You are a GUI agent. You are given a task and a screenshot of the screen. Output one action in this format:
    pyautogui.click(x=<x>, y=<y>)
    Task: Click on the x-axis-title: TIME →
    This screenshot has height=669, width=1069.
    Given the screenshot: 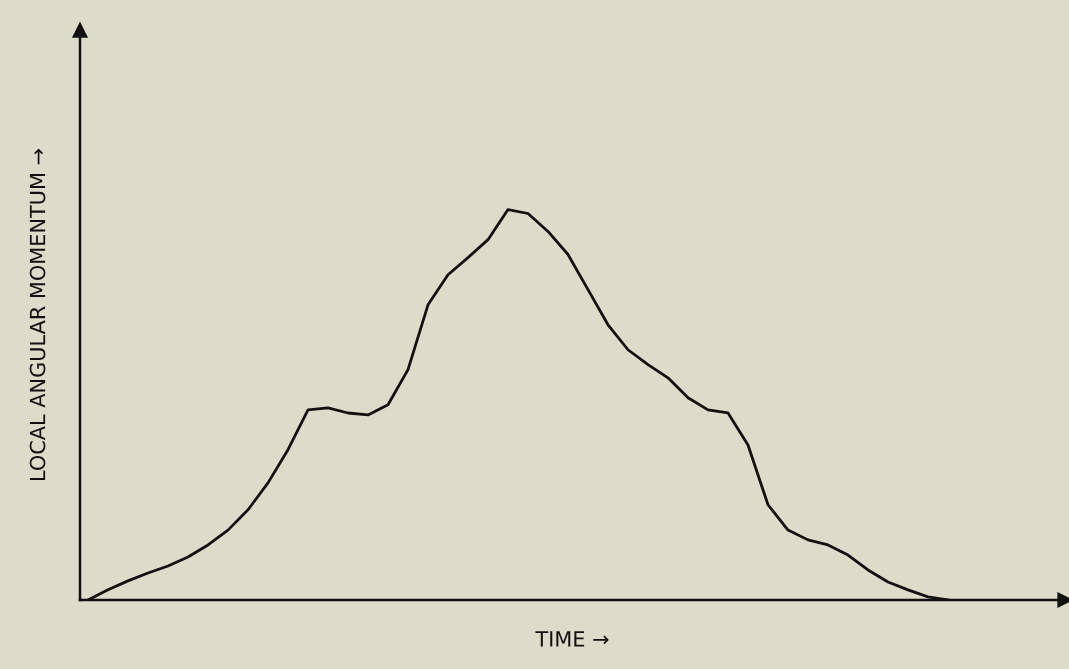 What is the action you would take?
    pyautogui.click(x=572, y=639)
    